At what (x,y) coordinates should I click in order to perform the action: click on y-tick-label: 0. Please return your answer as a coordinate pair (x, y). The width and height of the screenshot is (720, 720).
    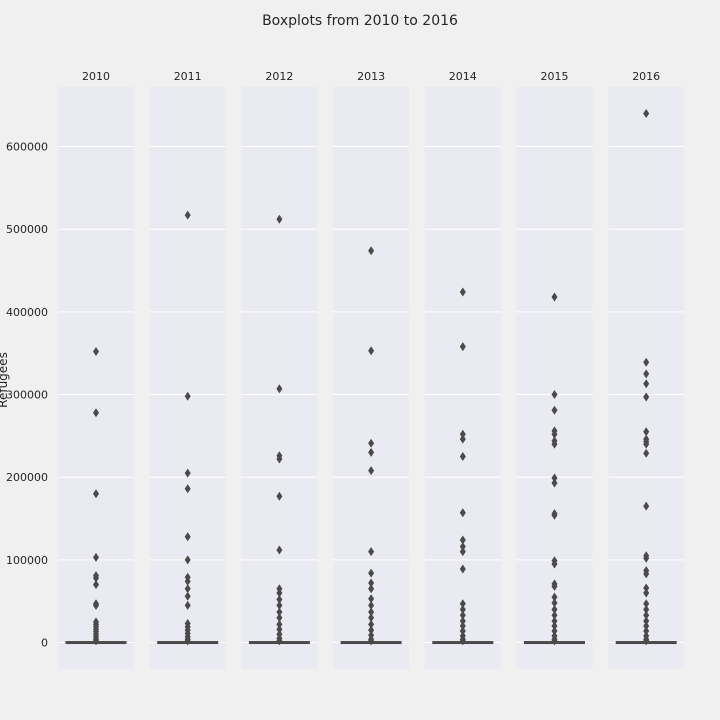
    Looking at the image, I should click on (44, 643).